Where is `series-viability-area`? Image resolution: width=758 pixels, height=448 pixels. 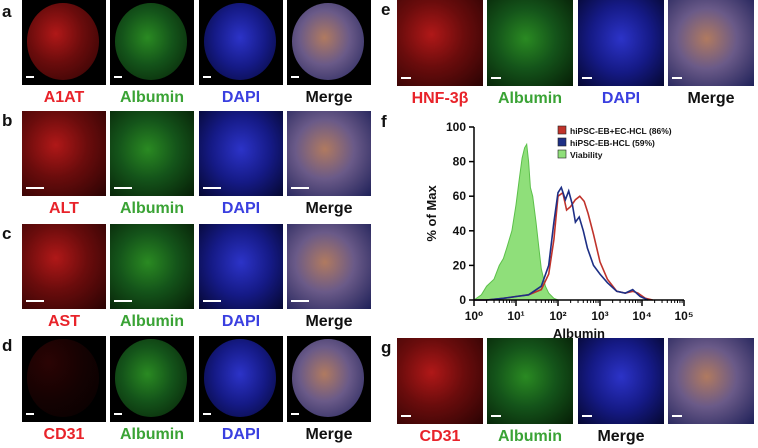 series-viability-area is located at coordinates (515, 221).